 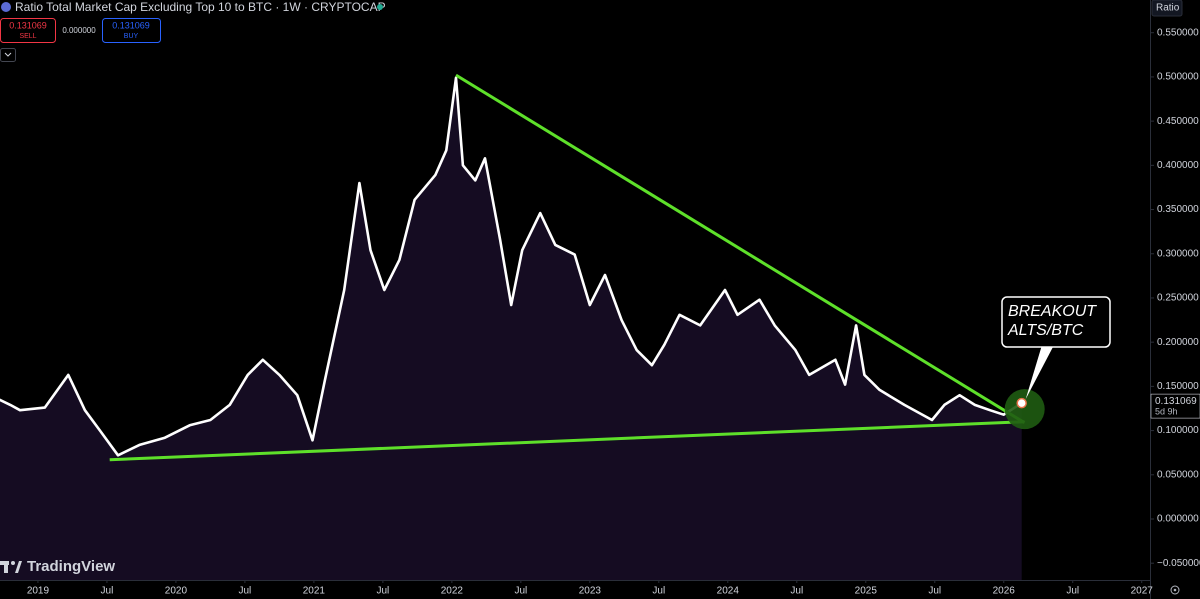 I want to click on y-tick-label: 0.350000, so click(x=1178, y=209).